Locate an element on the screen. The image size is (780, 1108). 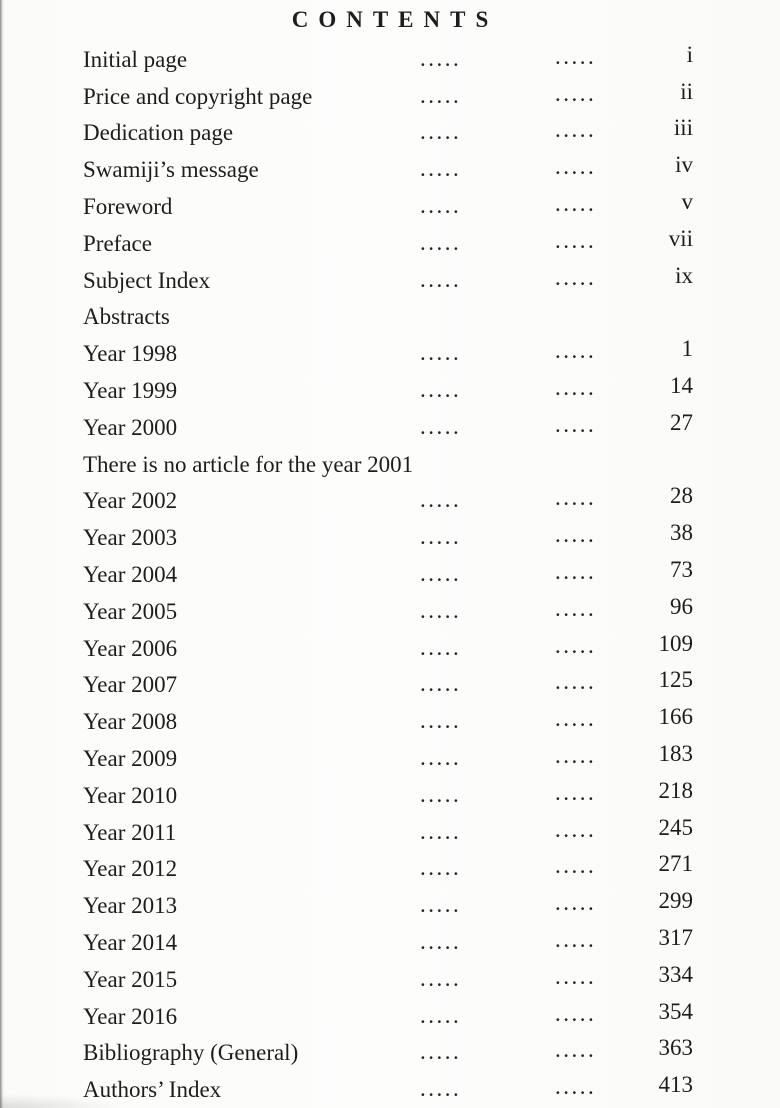
toc-entry-label: Year 2012 is located at coordinates (130, 869).